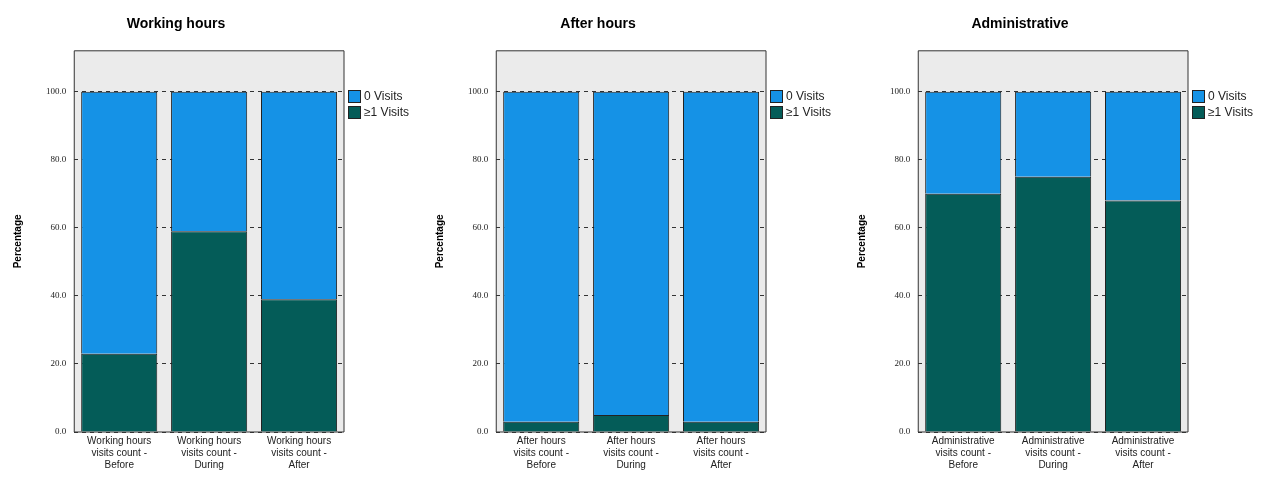 Image resolution: width=1283 pixels, height=479 pixels. Describe the element at coordinates (1143, 452) in the screenshot. I see `x-tick-label: Administrative visits count - After` at that location.